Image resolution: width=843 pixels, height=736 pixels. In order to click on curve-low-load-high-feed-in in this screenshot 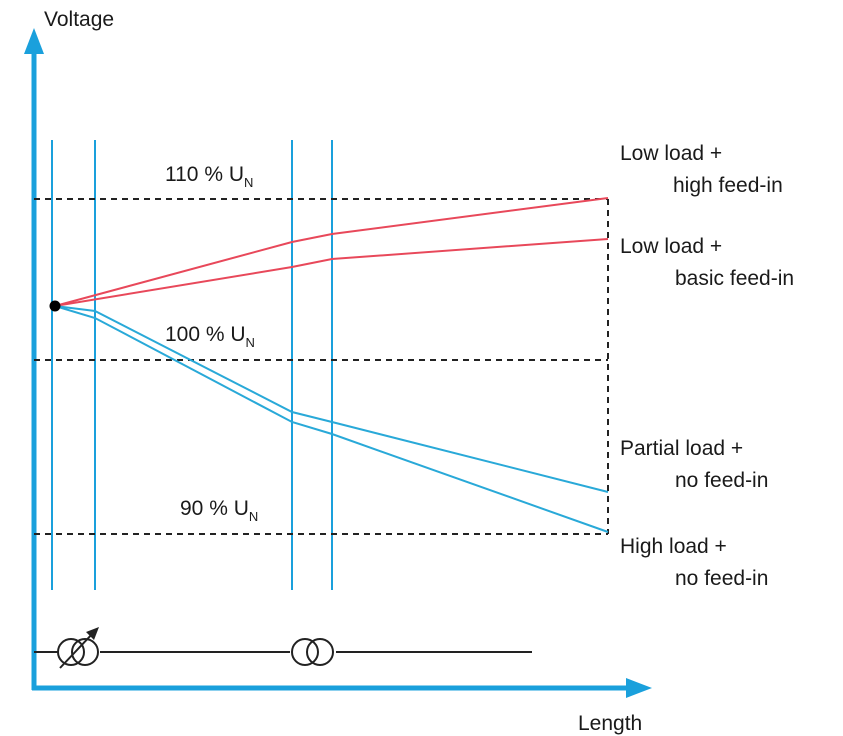, I will do `click(331, 252)`.